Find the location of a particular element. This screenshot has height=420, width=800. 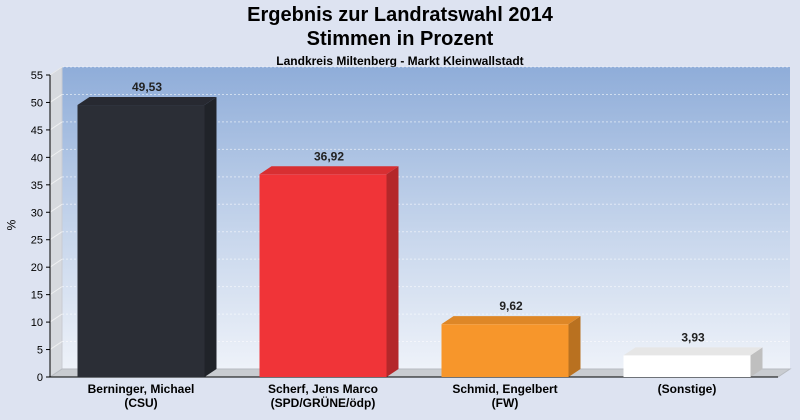

x-tick-label: Berninger, Michael is located at coordinates (141, 389).